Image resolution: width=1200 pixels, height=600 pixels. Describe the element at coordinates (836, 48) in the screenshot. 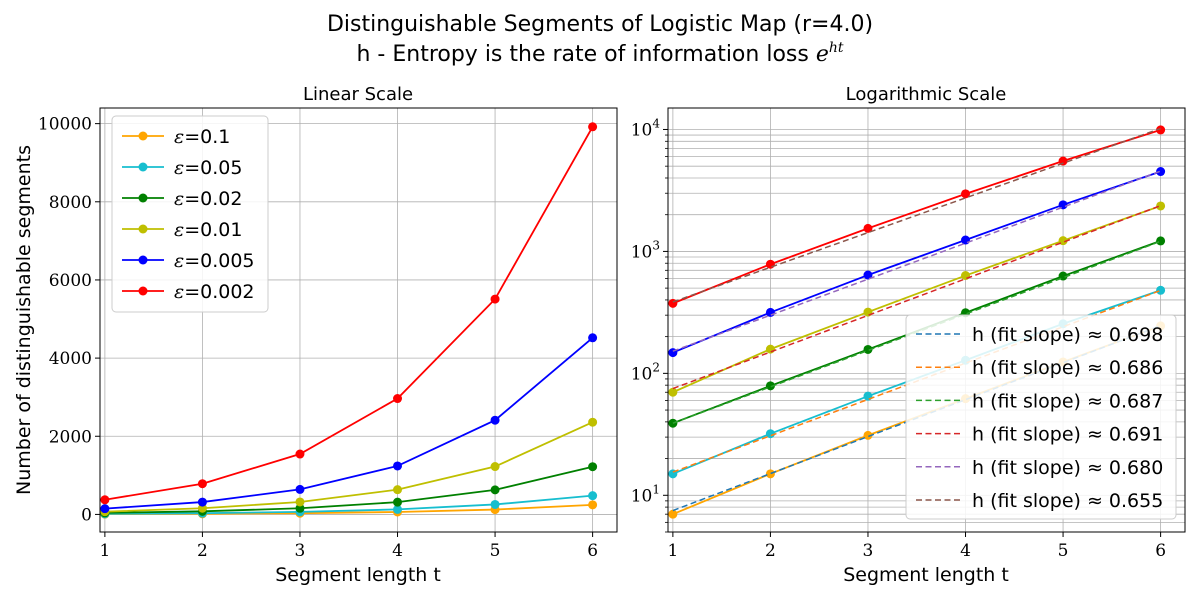

I see `figure-subtitle-math-sup: ht` at that location.